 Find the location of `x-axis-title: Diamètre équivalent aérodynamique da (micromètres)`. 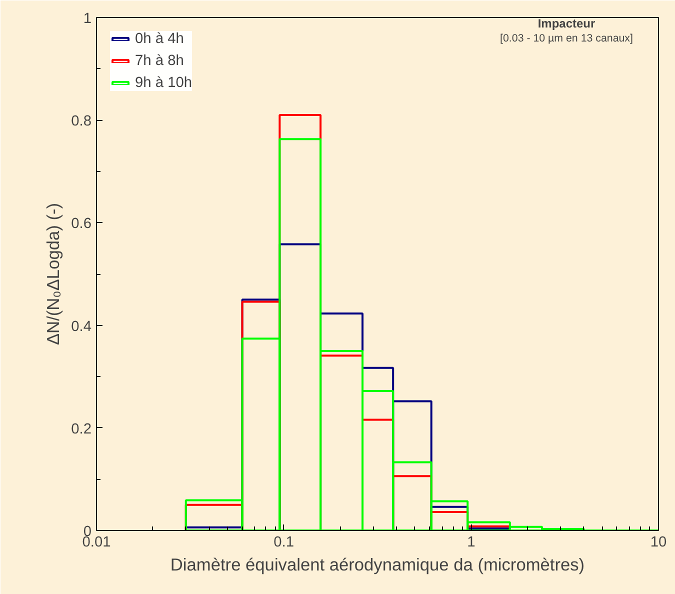

x-axis-title: Diamètre équivalent aérodynamique da (micromètres) is located at coordinates (377, 564).